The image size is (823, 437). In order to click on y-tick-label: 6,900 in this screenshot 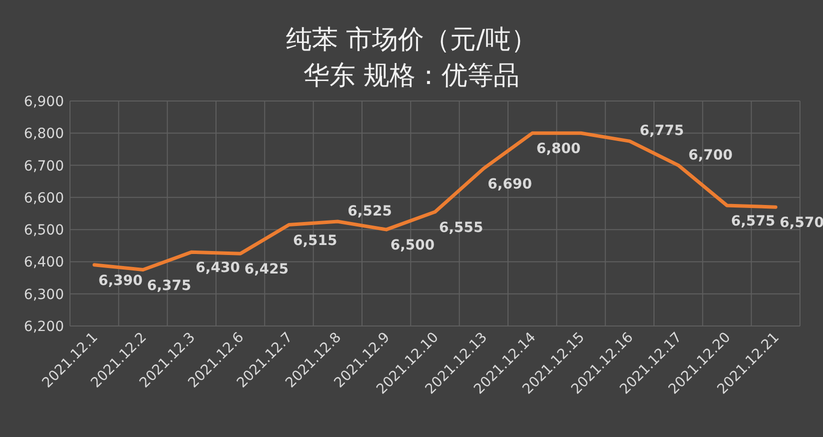, I will do `click(44, 102)`.